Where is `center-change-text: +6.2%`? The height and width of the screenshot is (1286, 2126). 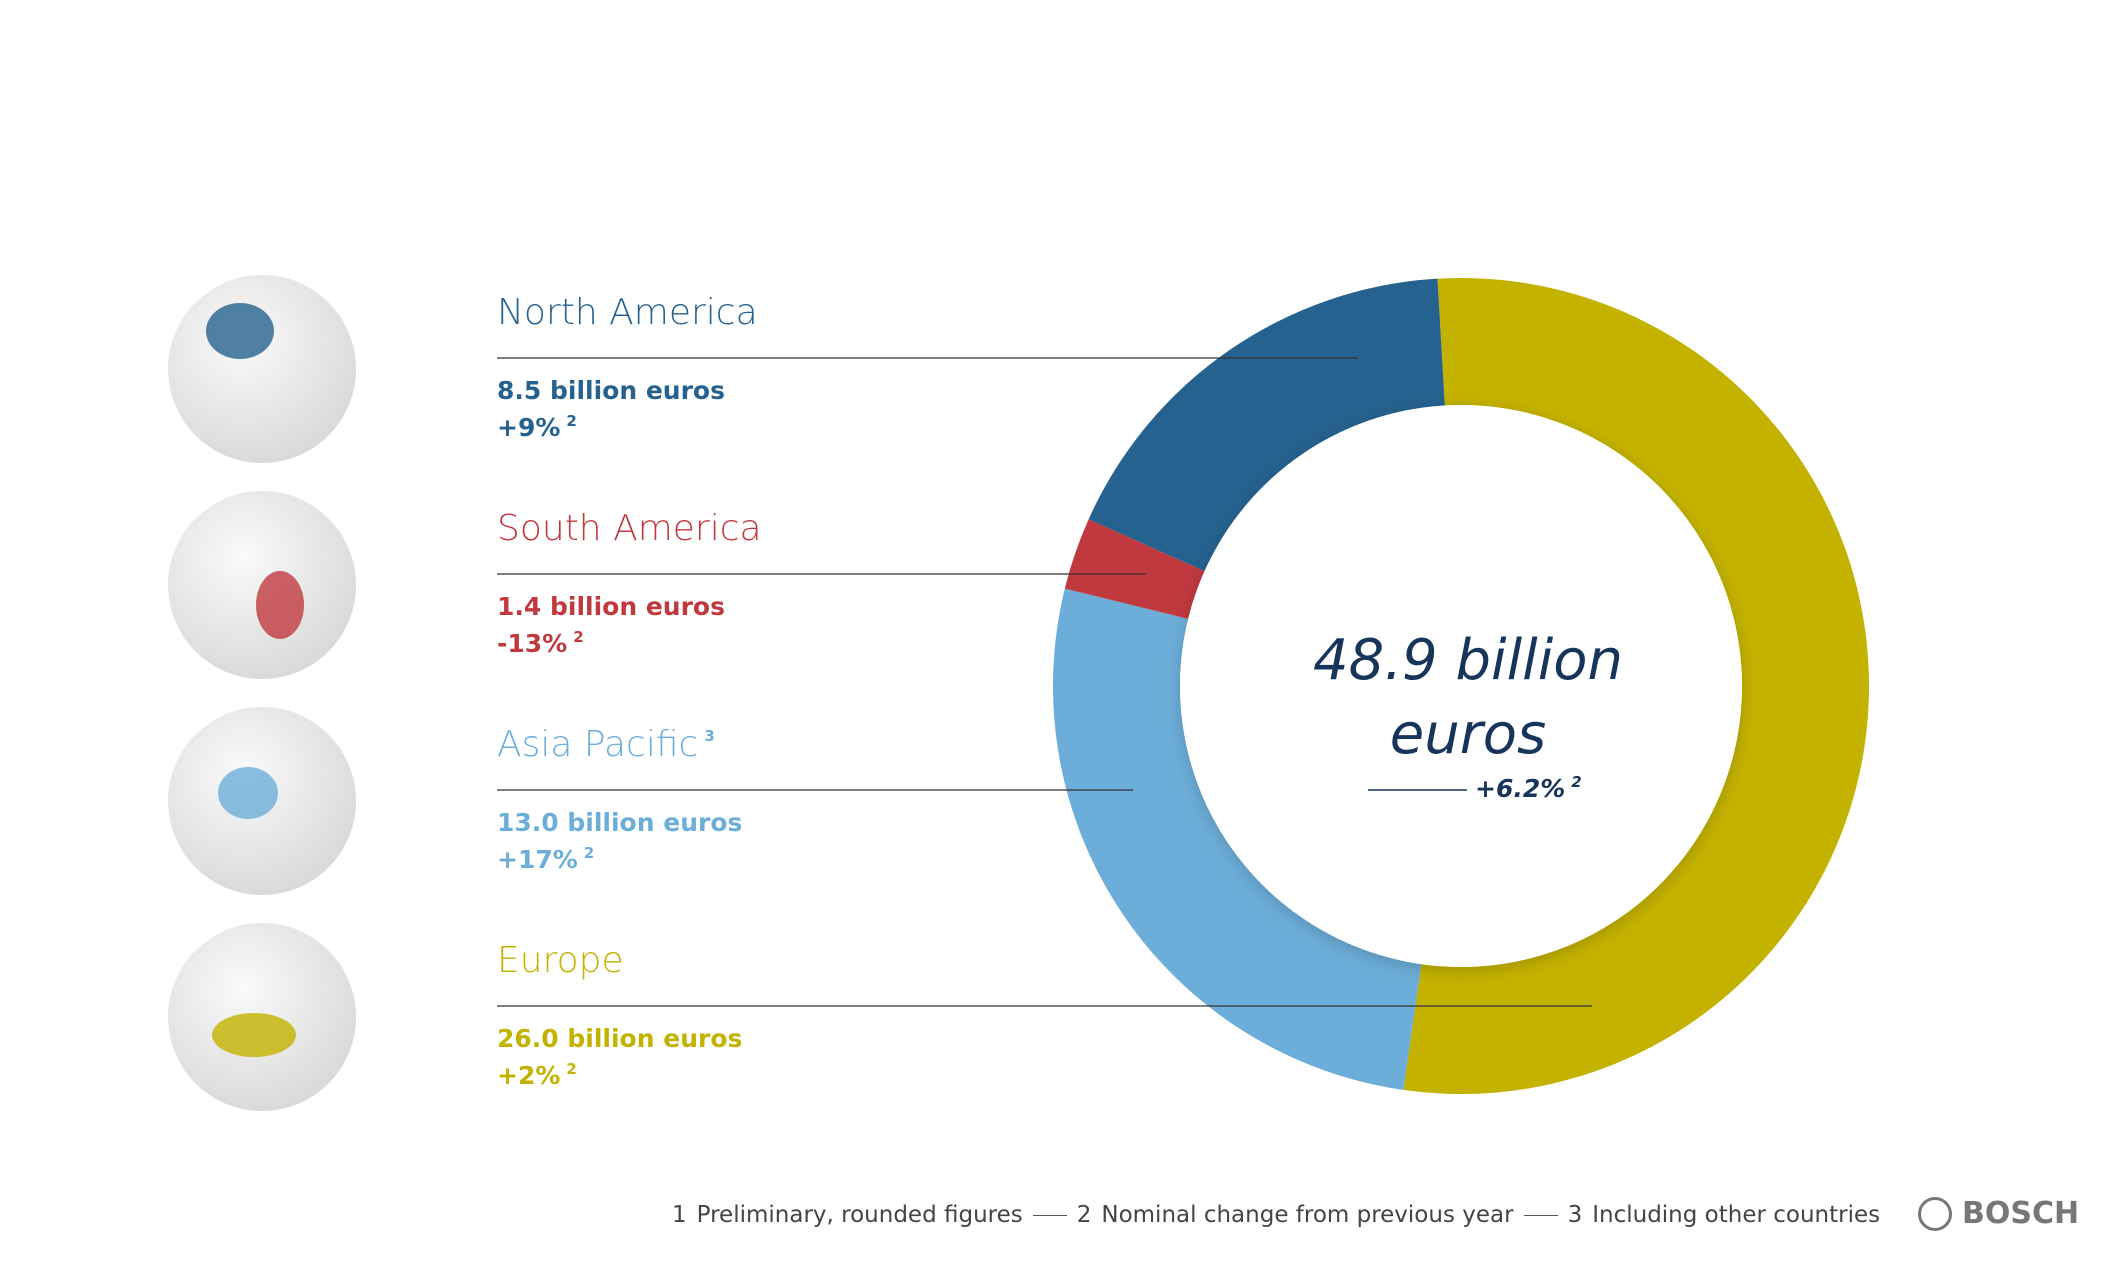
center-change-text: +6.2% is located at coordinates (1520, 788).